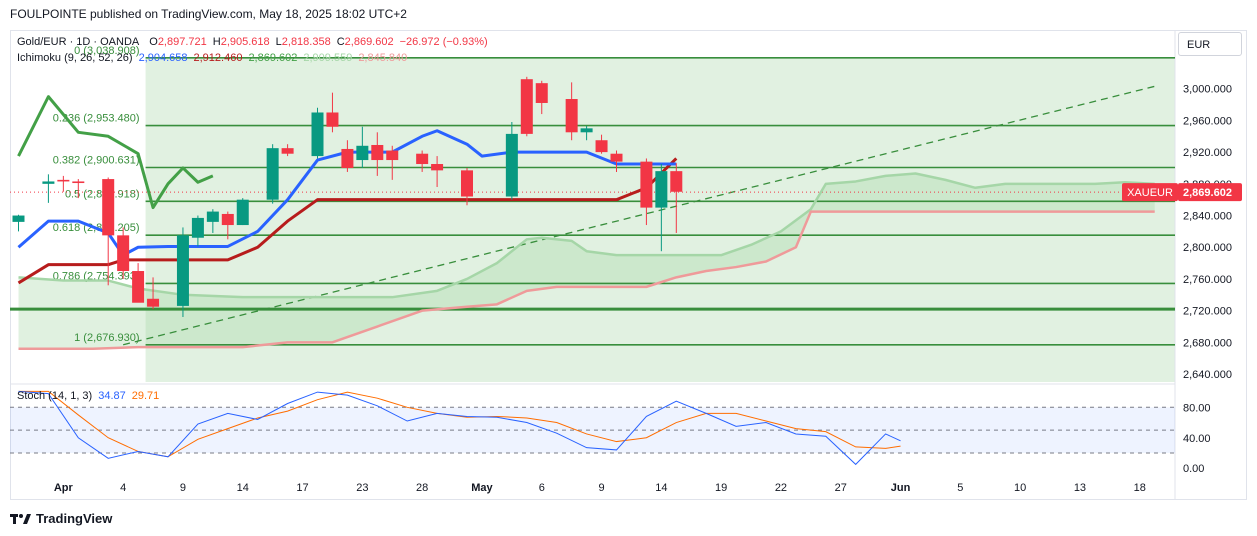  What do you see at coordinates (75, 58) in the screenshot?
I see `ichimoku-label: Ichimoku (9, 26, 52, 26)` at bounding box center [75, 58].